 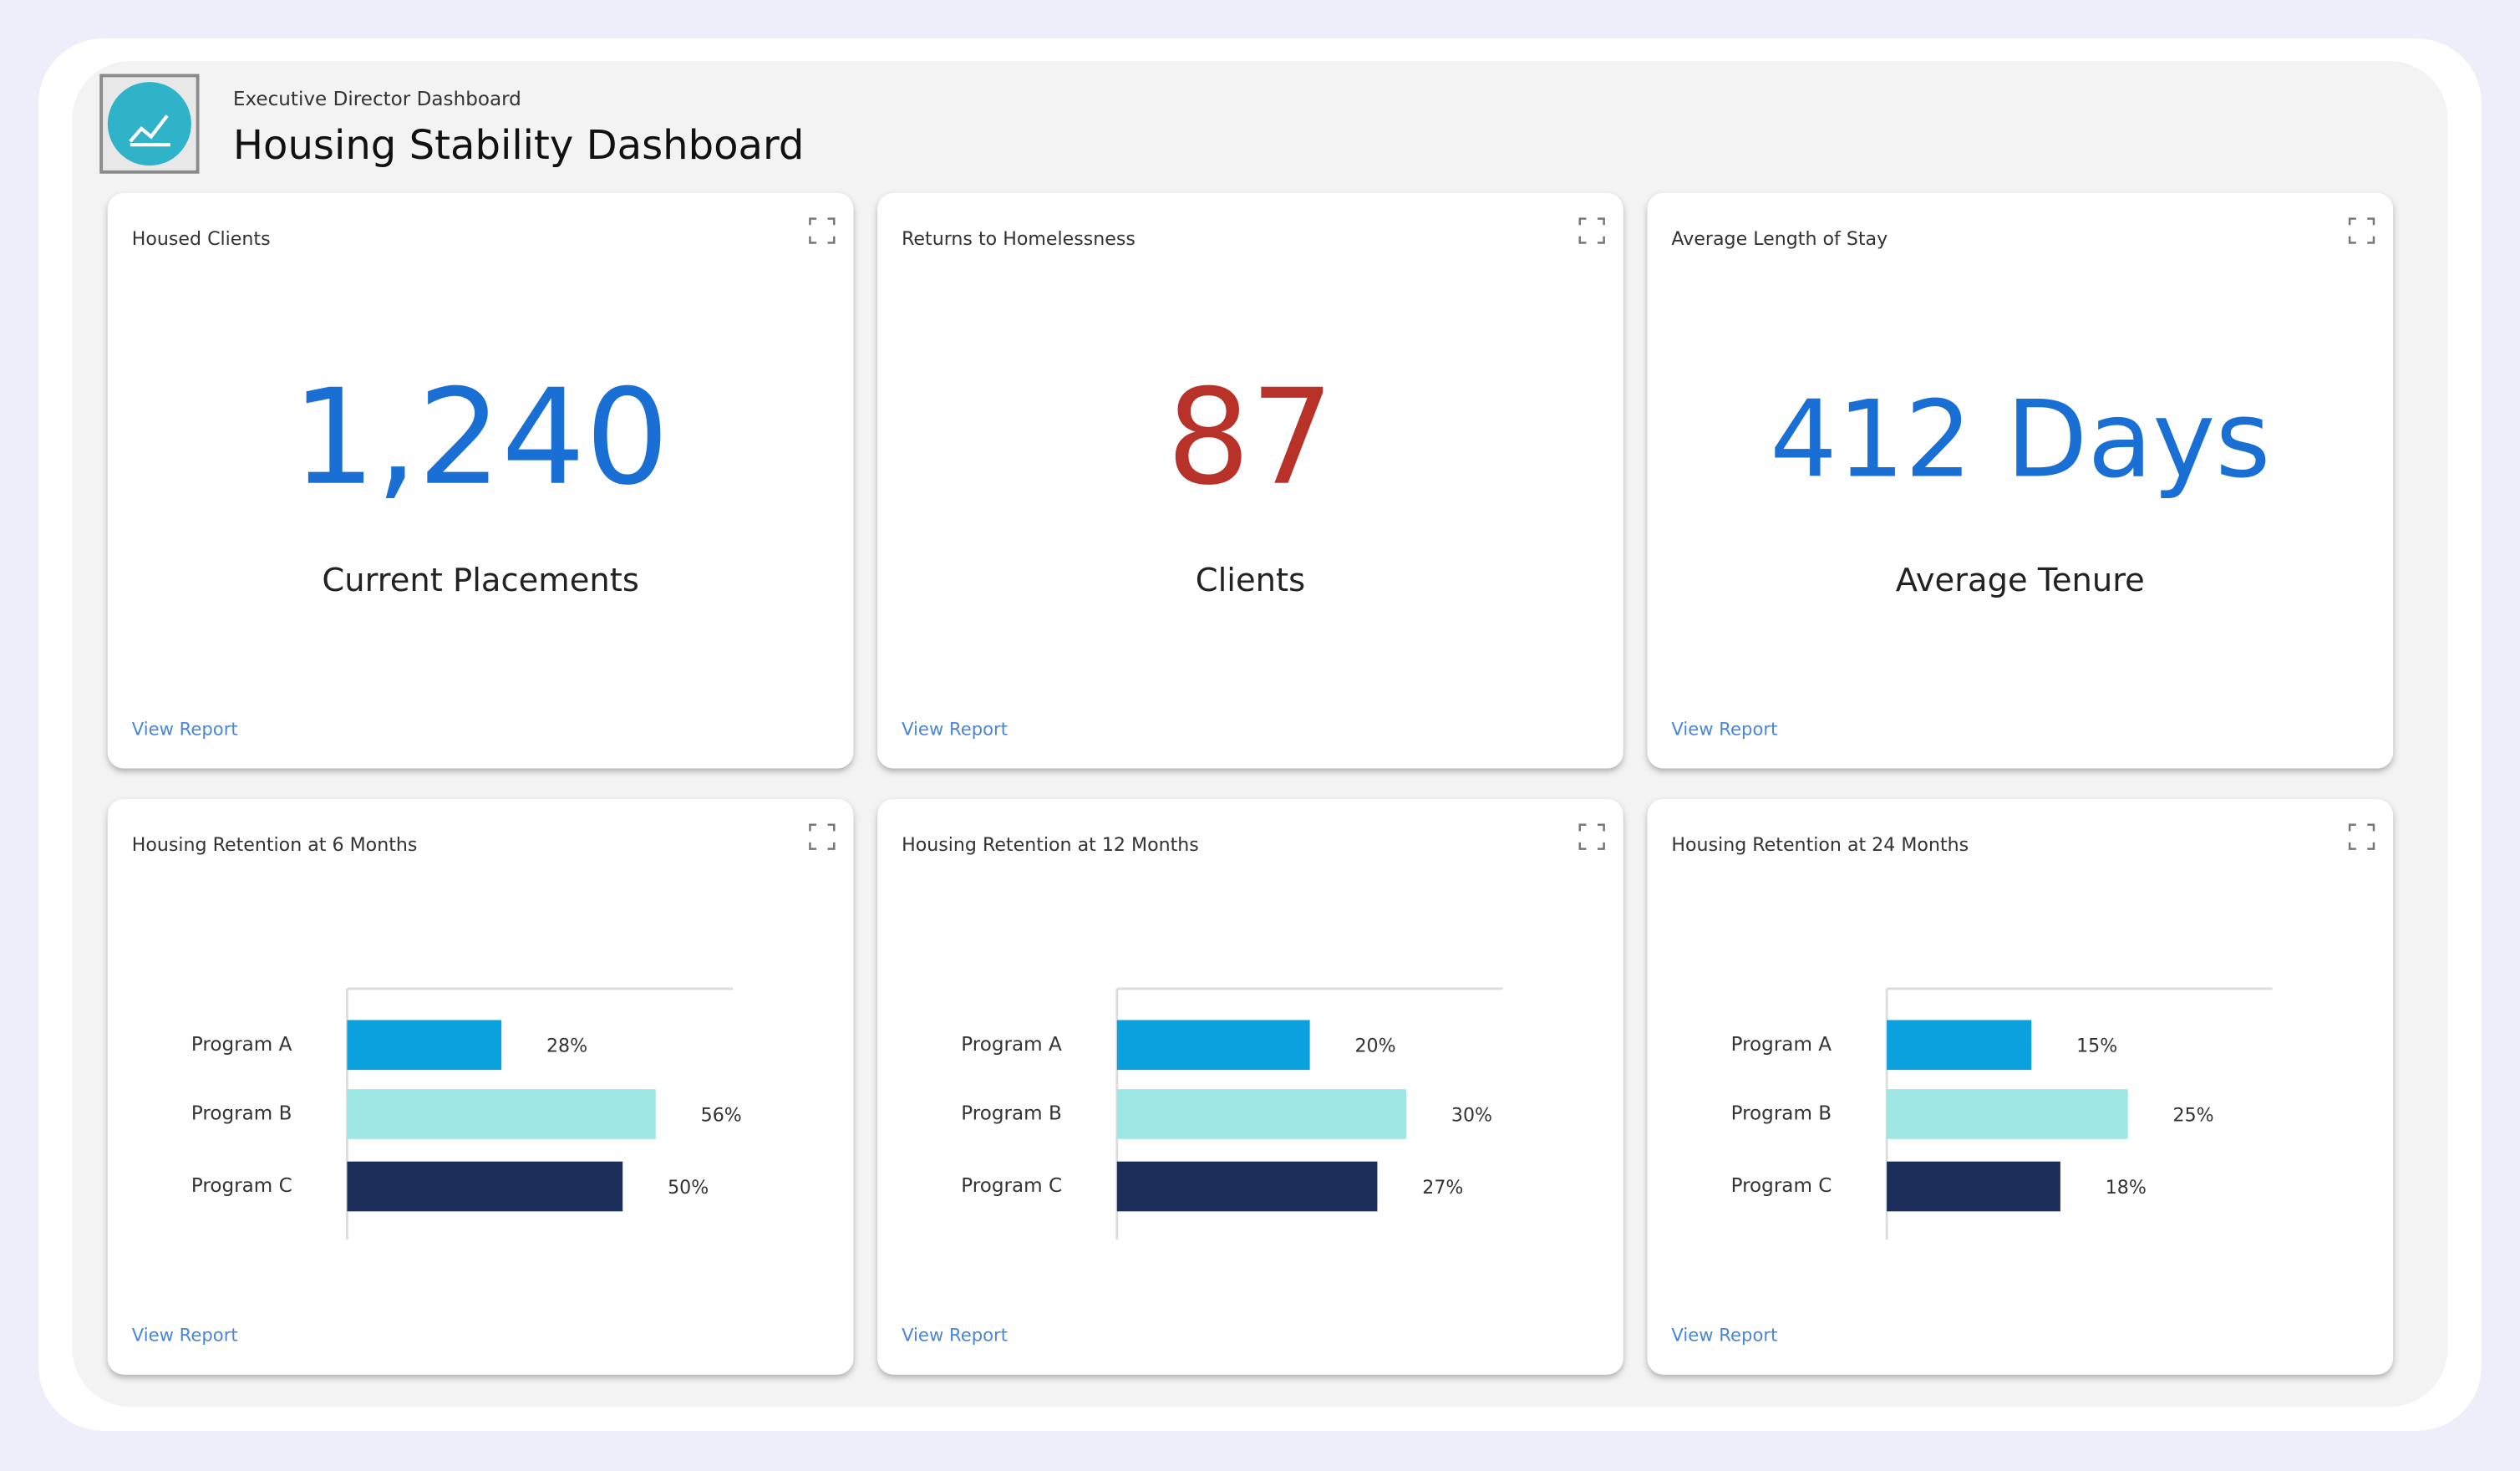 I want to click on kpi-value: 87, so click(x=1250, y=438).